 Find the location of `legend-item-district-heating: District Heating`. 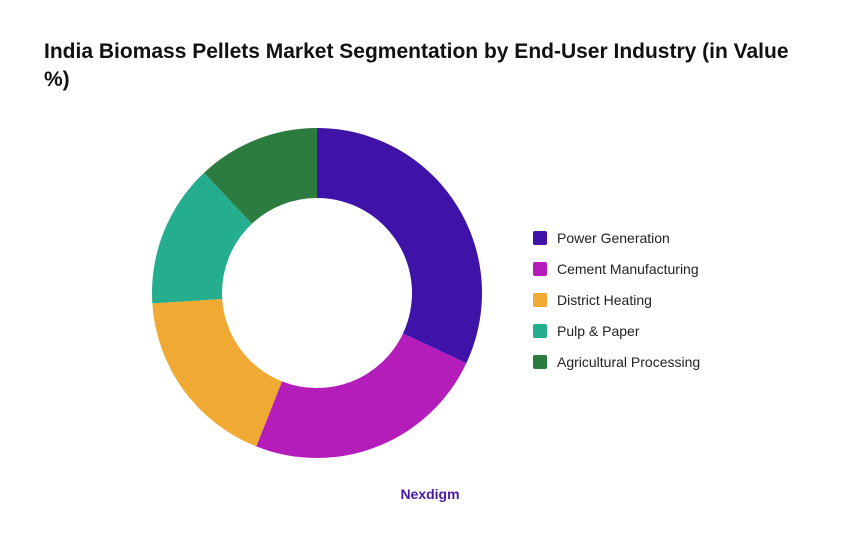

legend-item-district-heating: District Heating is located at coordinates (616, 299).